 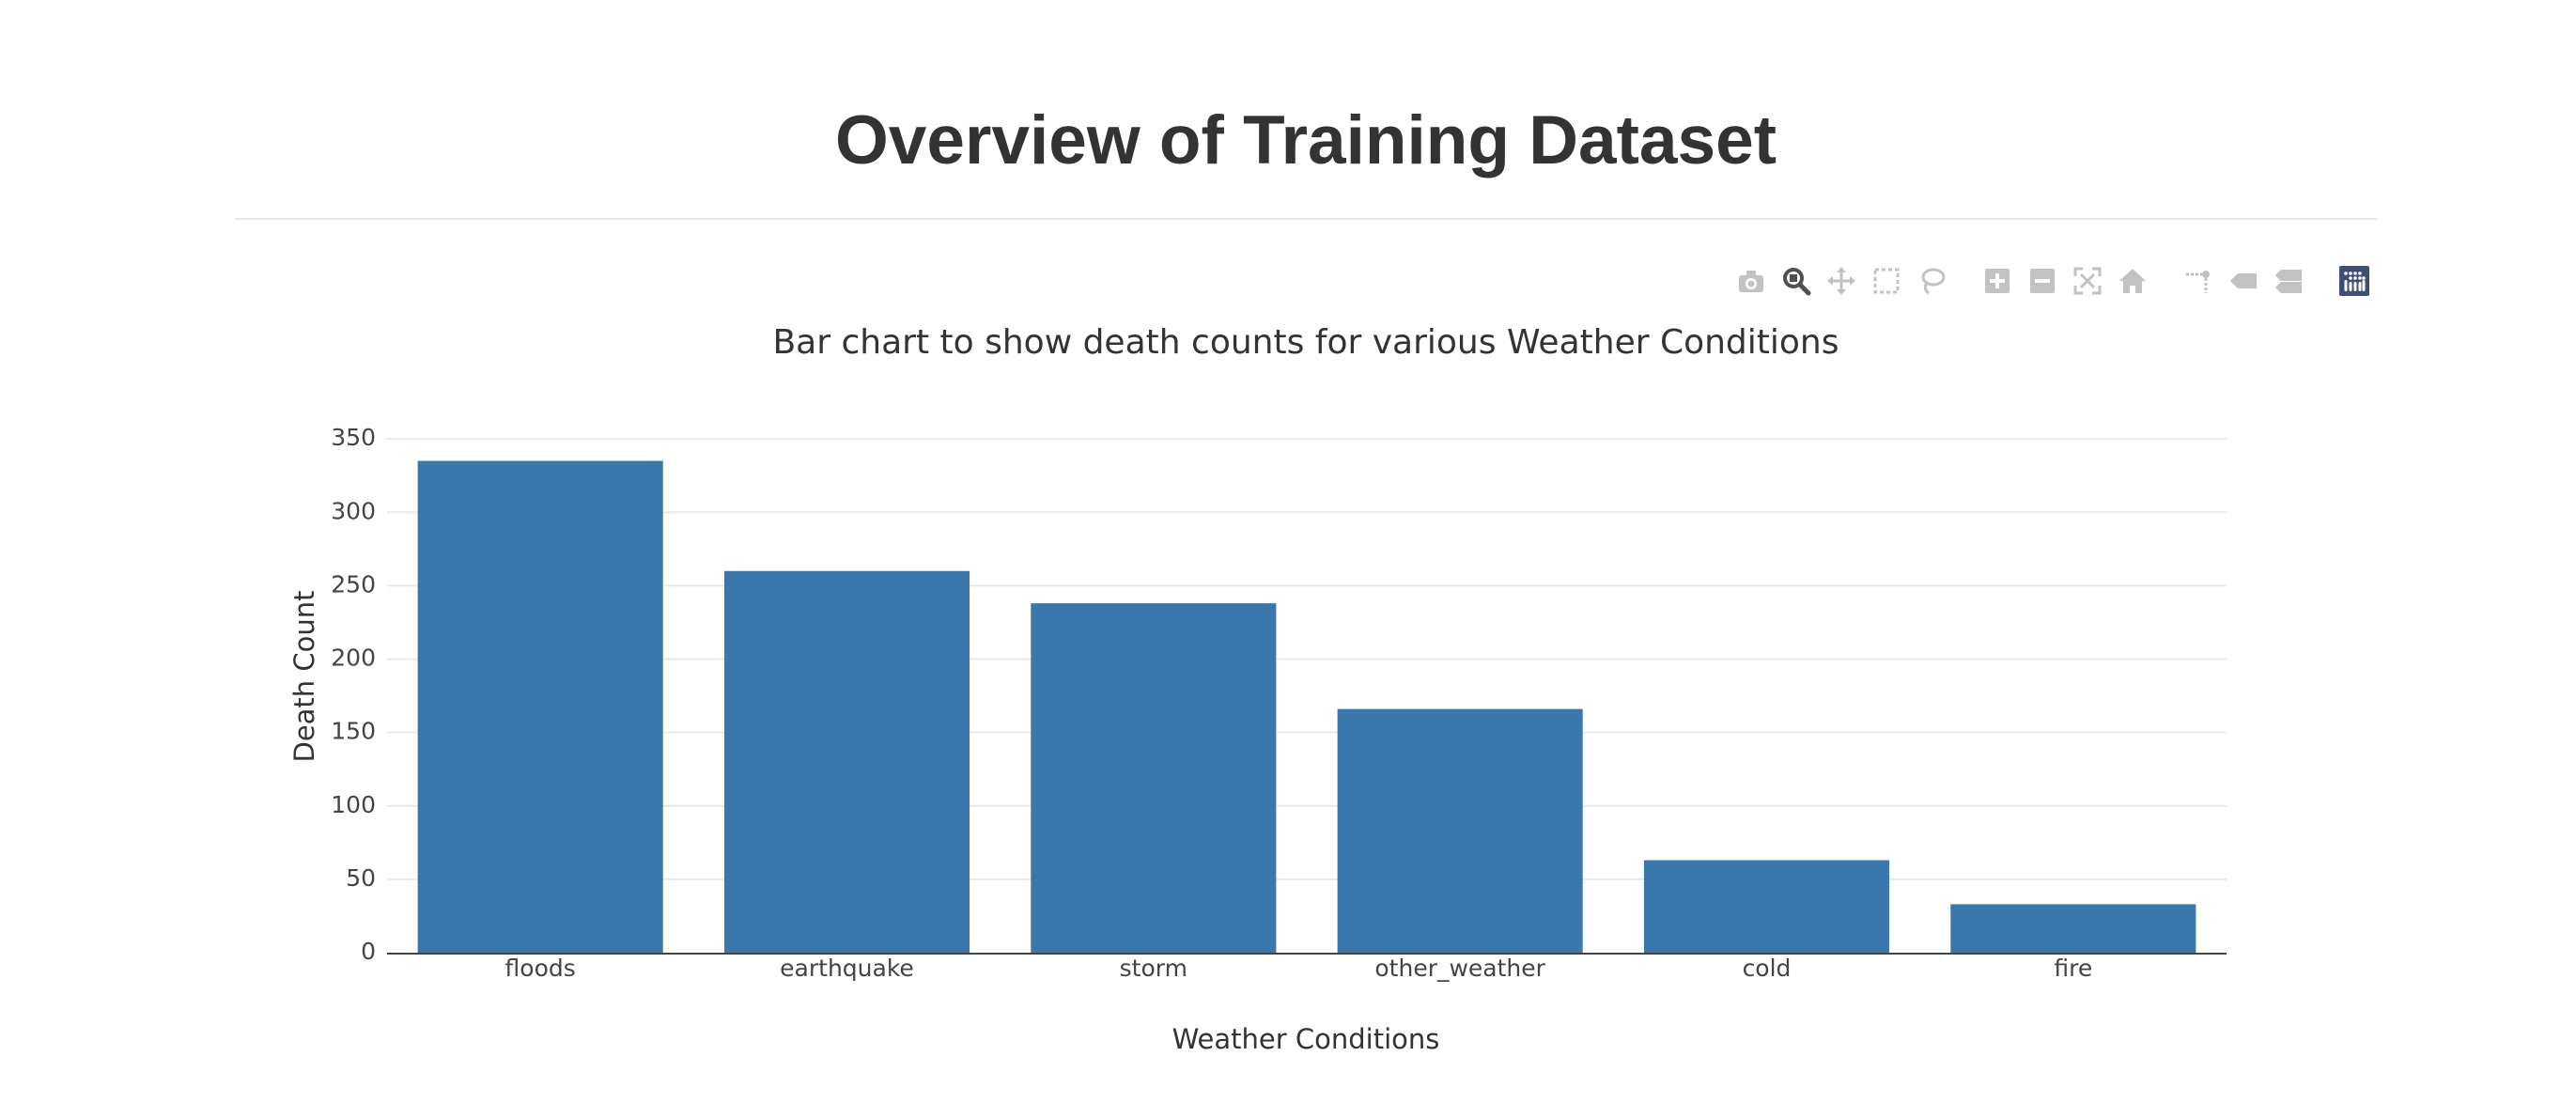 I want to click on camera-icon, so click(x=1751, y=281).